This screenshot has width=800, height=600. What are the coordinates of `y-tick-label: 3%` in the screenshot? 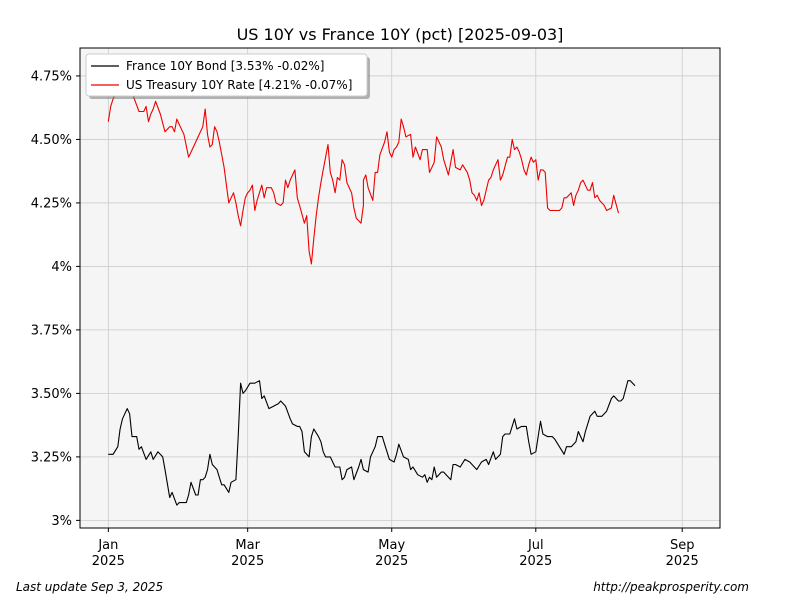 It's located at (61, 521).